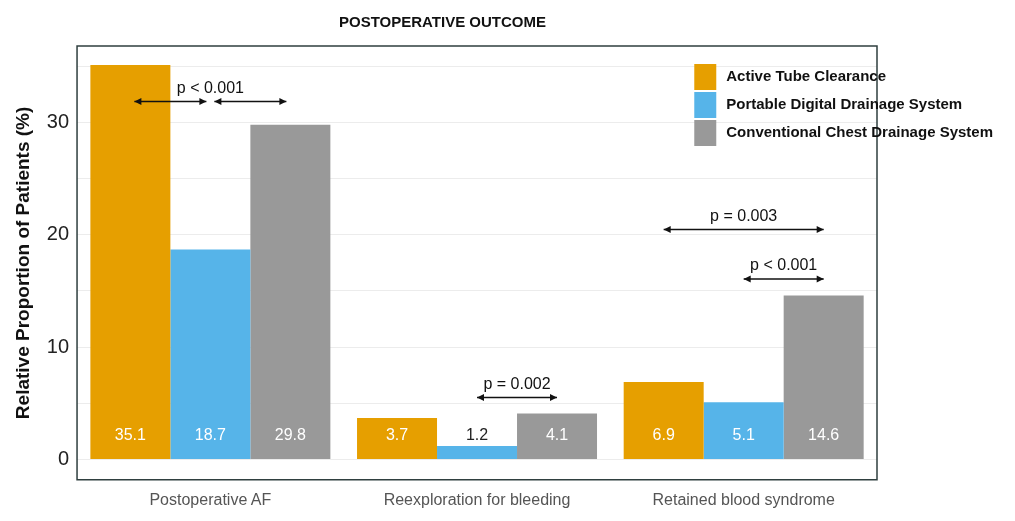 Image resolution: width=1015 pixels, height=521 pixels. Describe the element at coordinates (58, 233) in the screenshot. I see `y-tick-label: 20` at that location.